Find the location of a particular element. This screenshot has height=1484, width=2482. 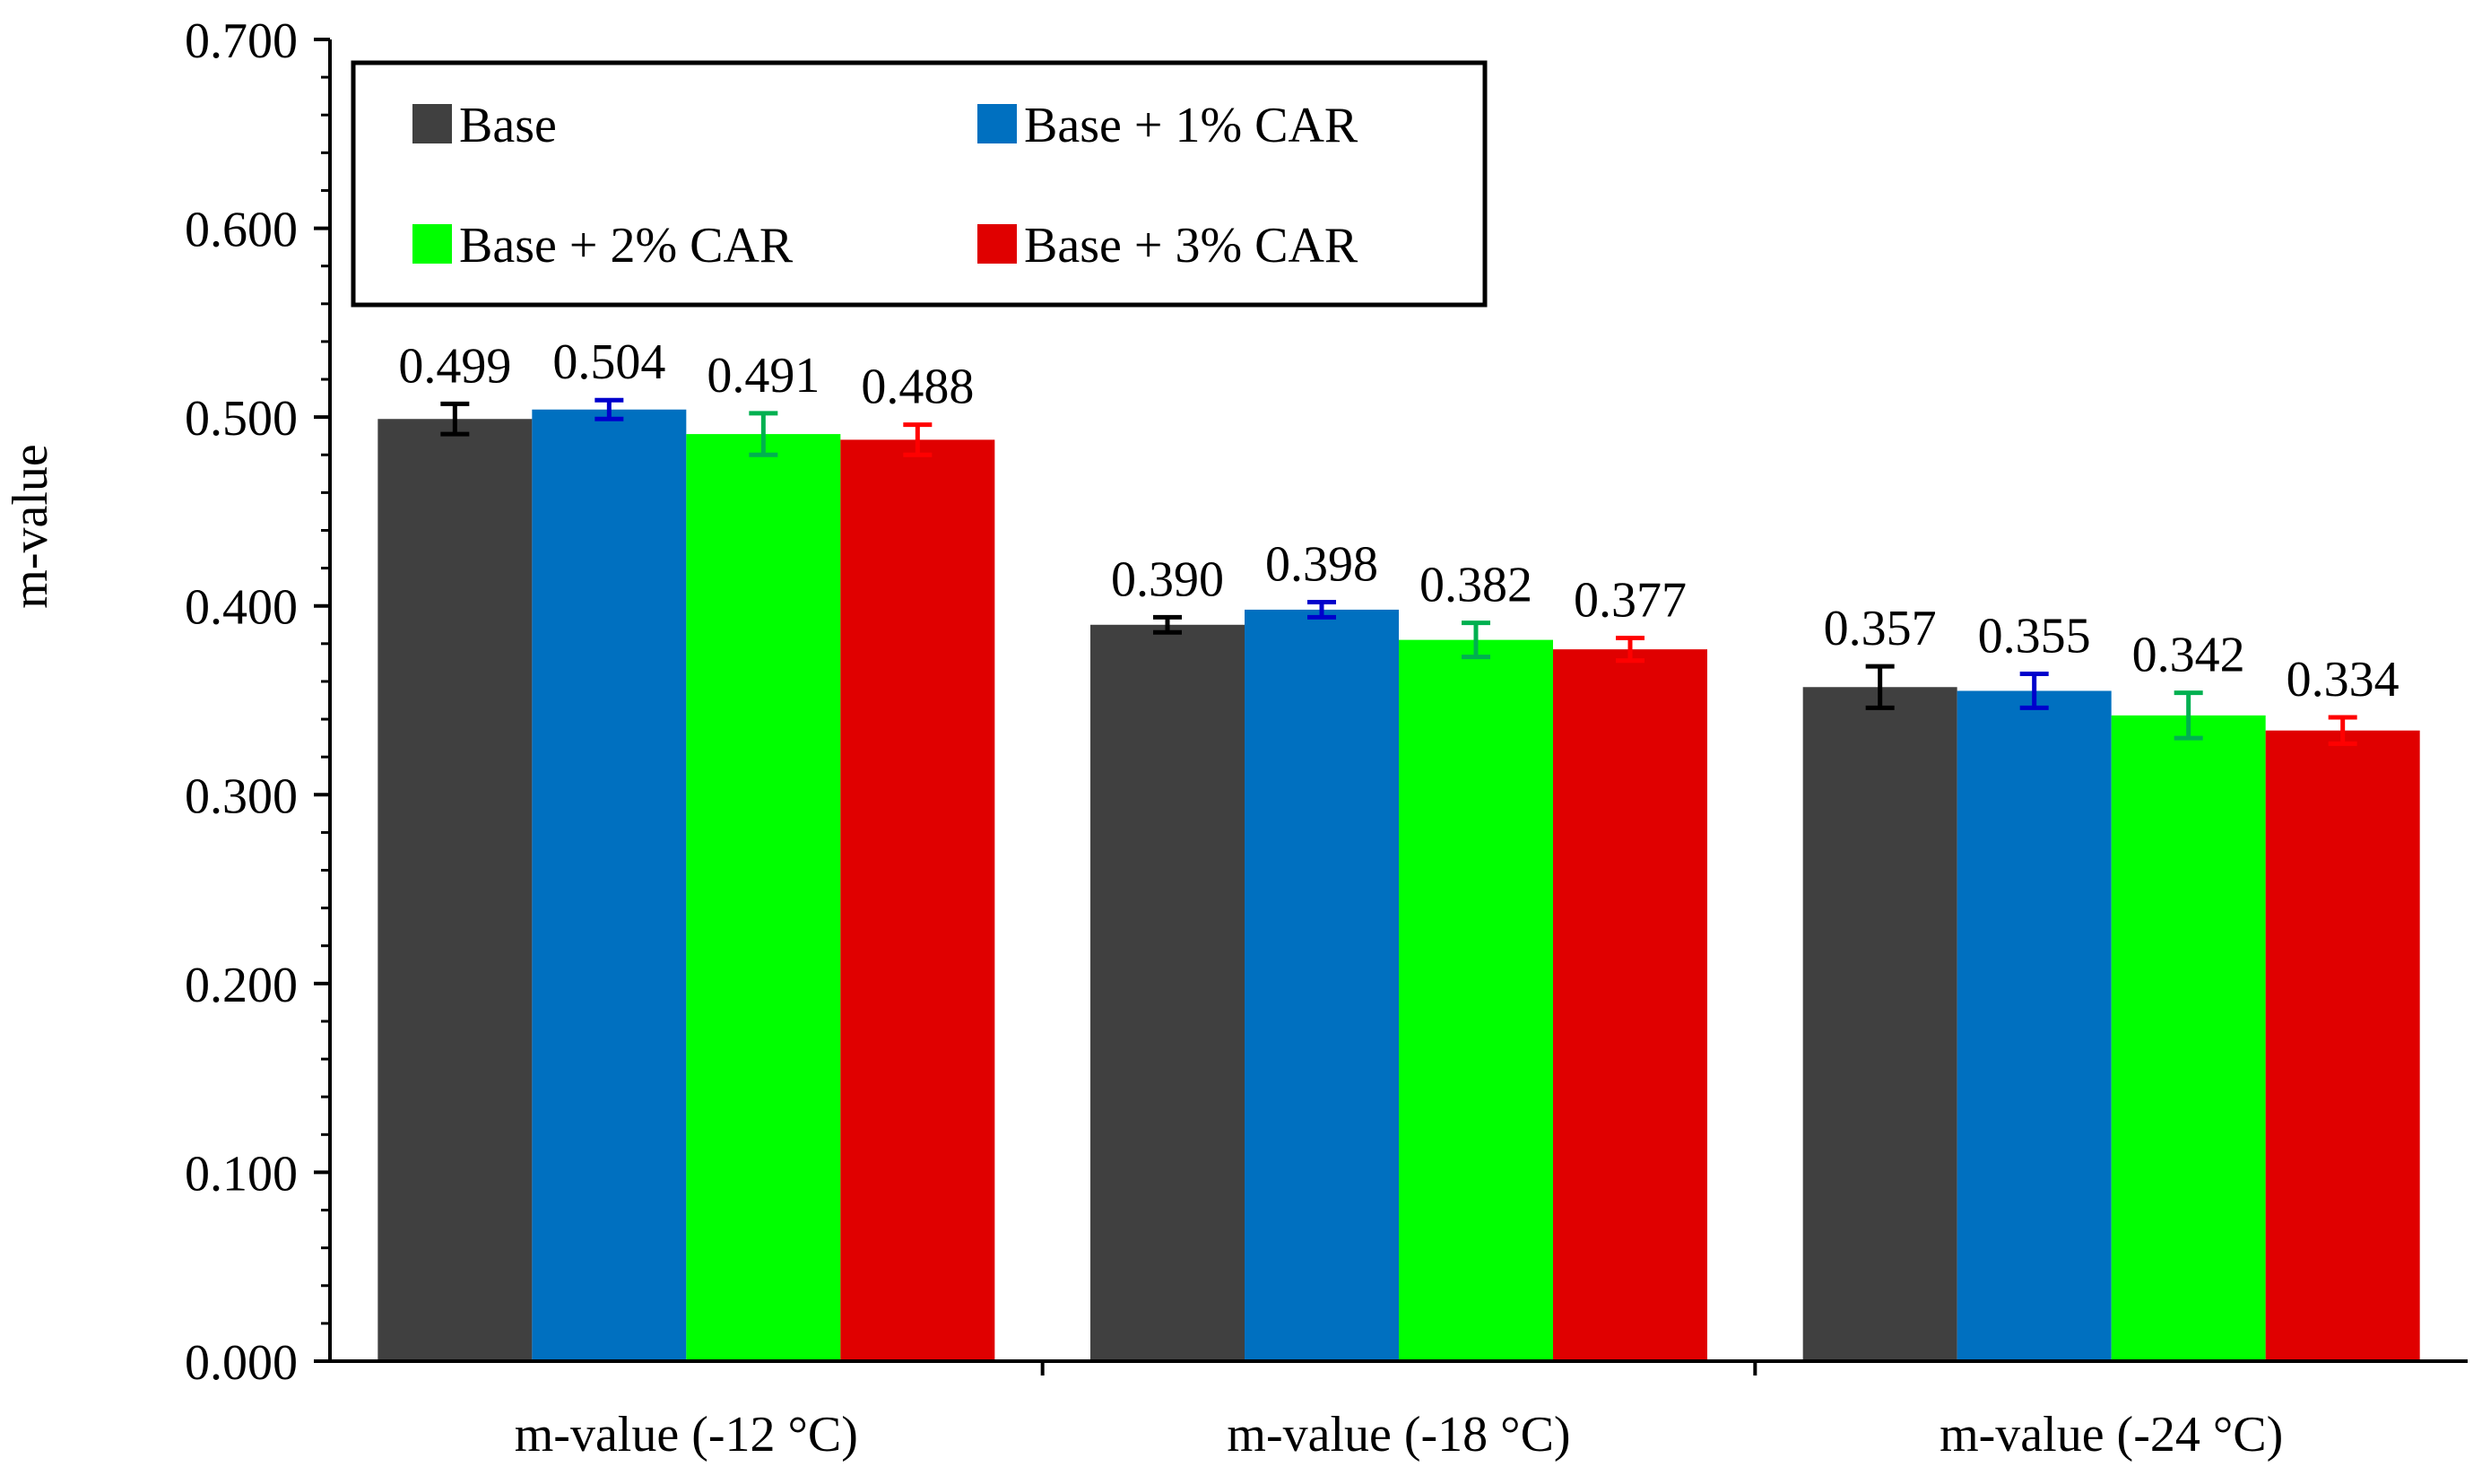

legend-label: Base + 1% CAR is located at coordinates (1191, 125).